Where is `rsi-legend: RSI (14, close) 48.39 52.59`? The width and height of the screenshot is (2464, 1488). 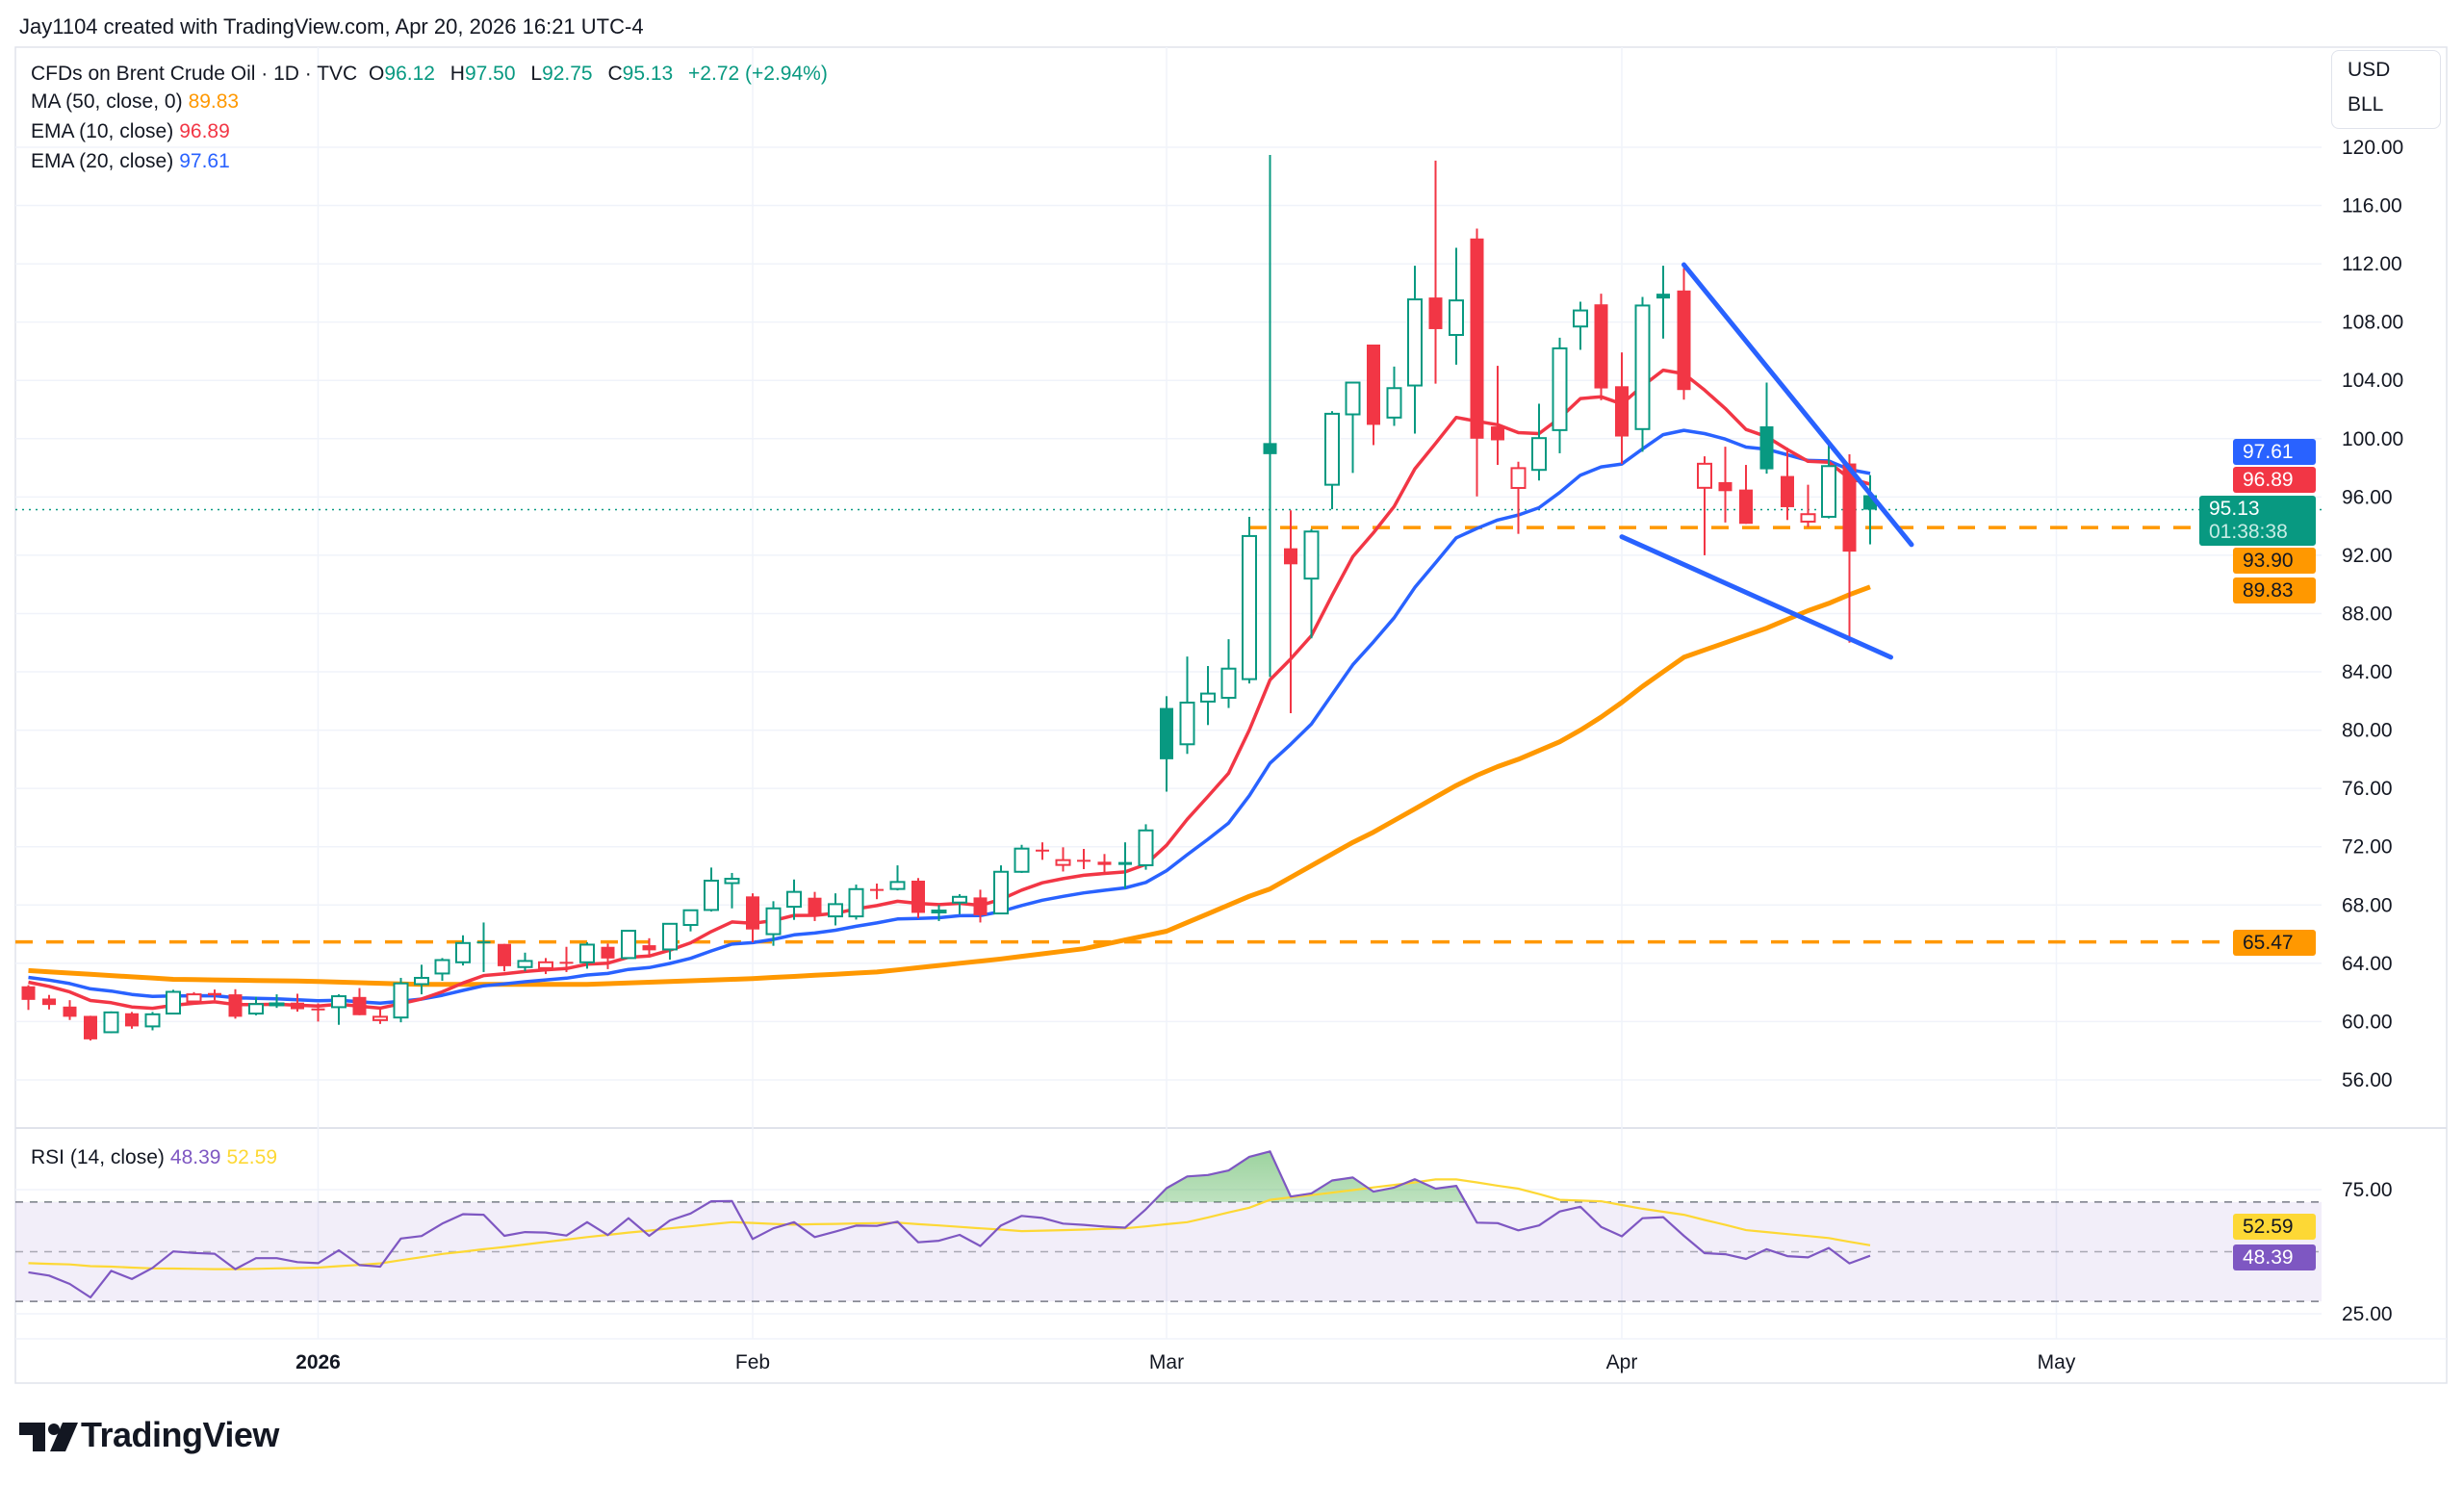
rsi-legend: RSI (14, close) 48.39 52.59 is located at coordinates (157, 1158).